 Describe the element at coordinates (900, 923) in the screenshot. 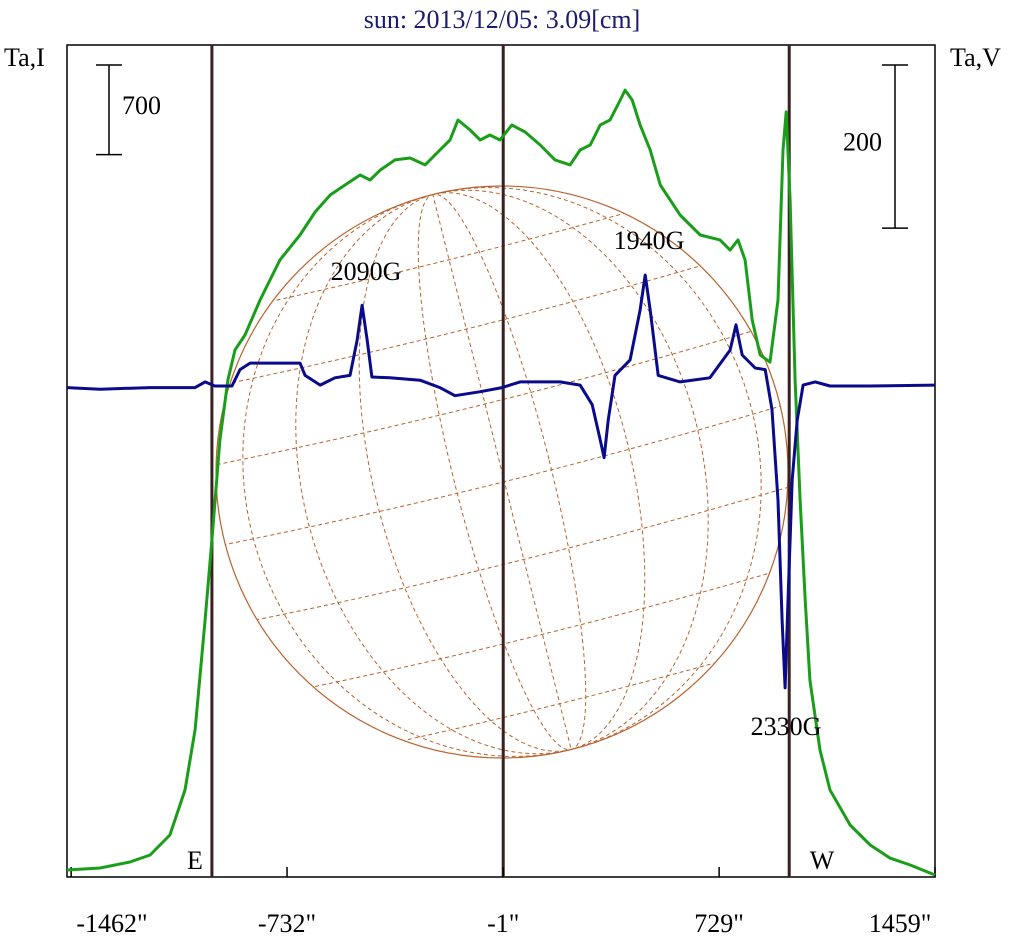

I see `x-tick-label: 1459"` at that location.